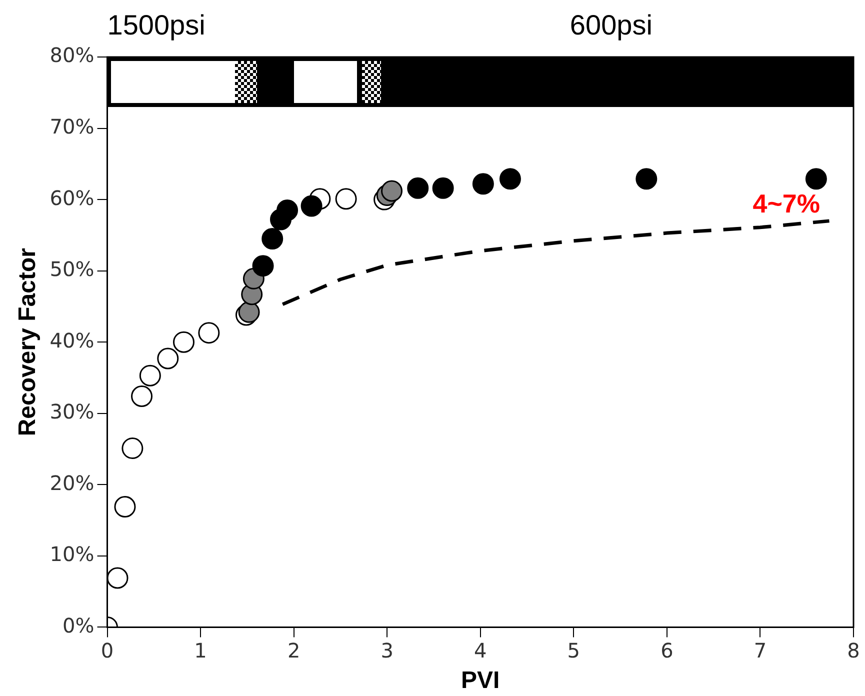  I want to click on y-tick-label: 70%, so click(72, 126).